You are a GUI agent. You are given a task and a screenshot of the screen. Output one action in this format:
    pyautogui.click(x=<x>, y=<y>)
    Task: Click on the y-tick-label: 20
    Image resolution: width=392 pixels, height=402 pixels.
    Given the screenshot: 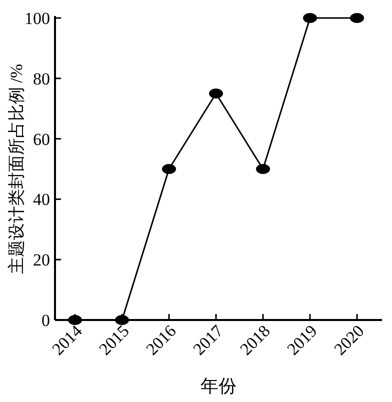 What is the action you would take?
    pyautogui.click(x=41, y=260)
    